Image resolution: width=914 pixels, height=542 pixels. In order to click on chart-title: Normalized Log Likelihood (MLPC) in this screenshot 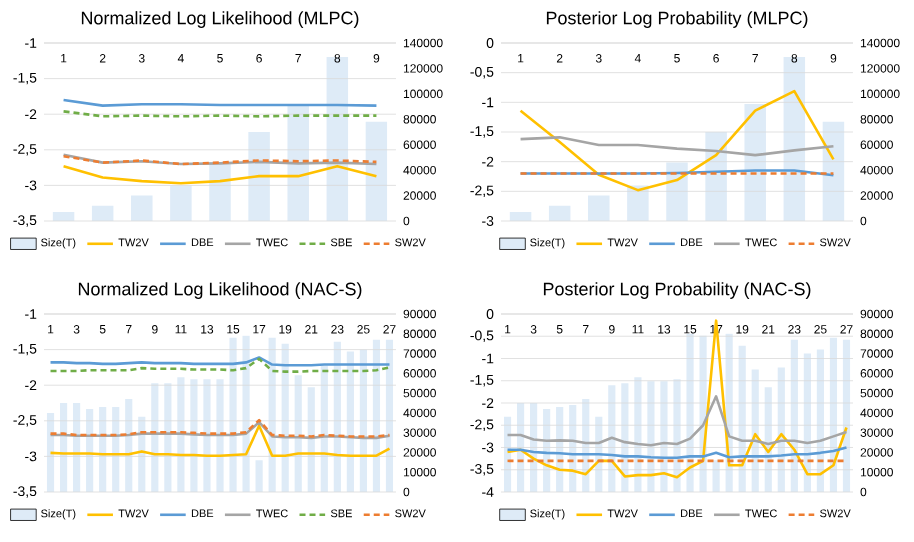, I will do `click(220, 19)`.